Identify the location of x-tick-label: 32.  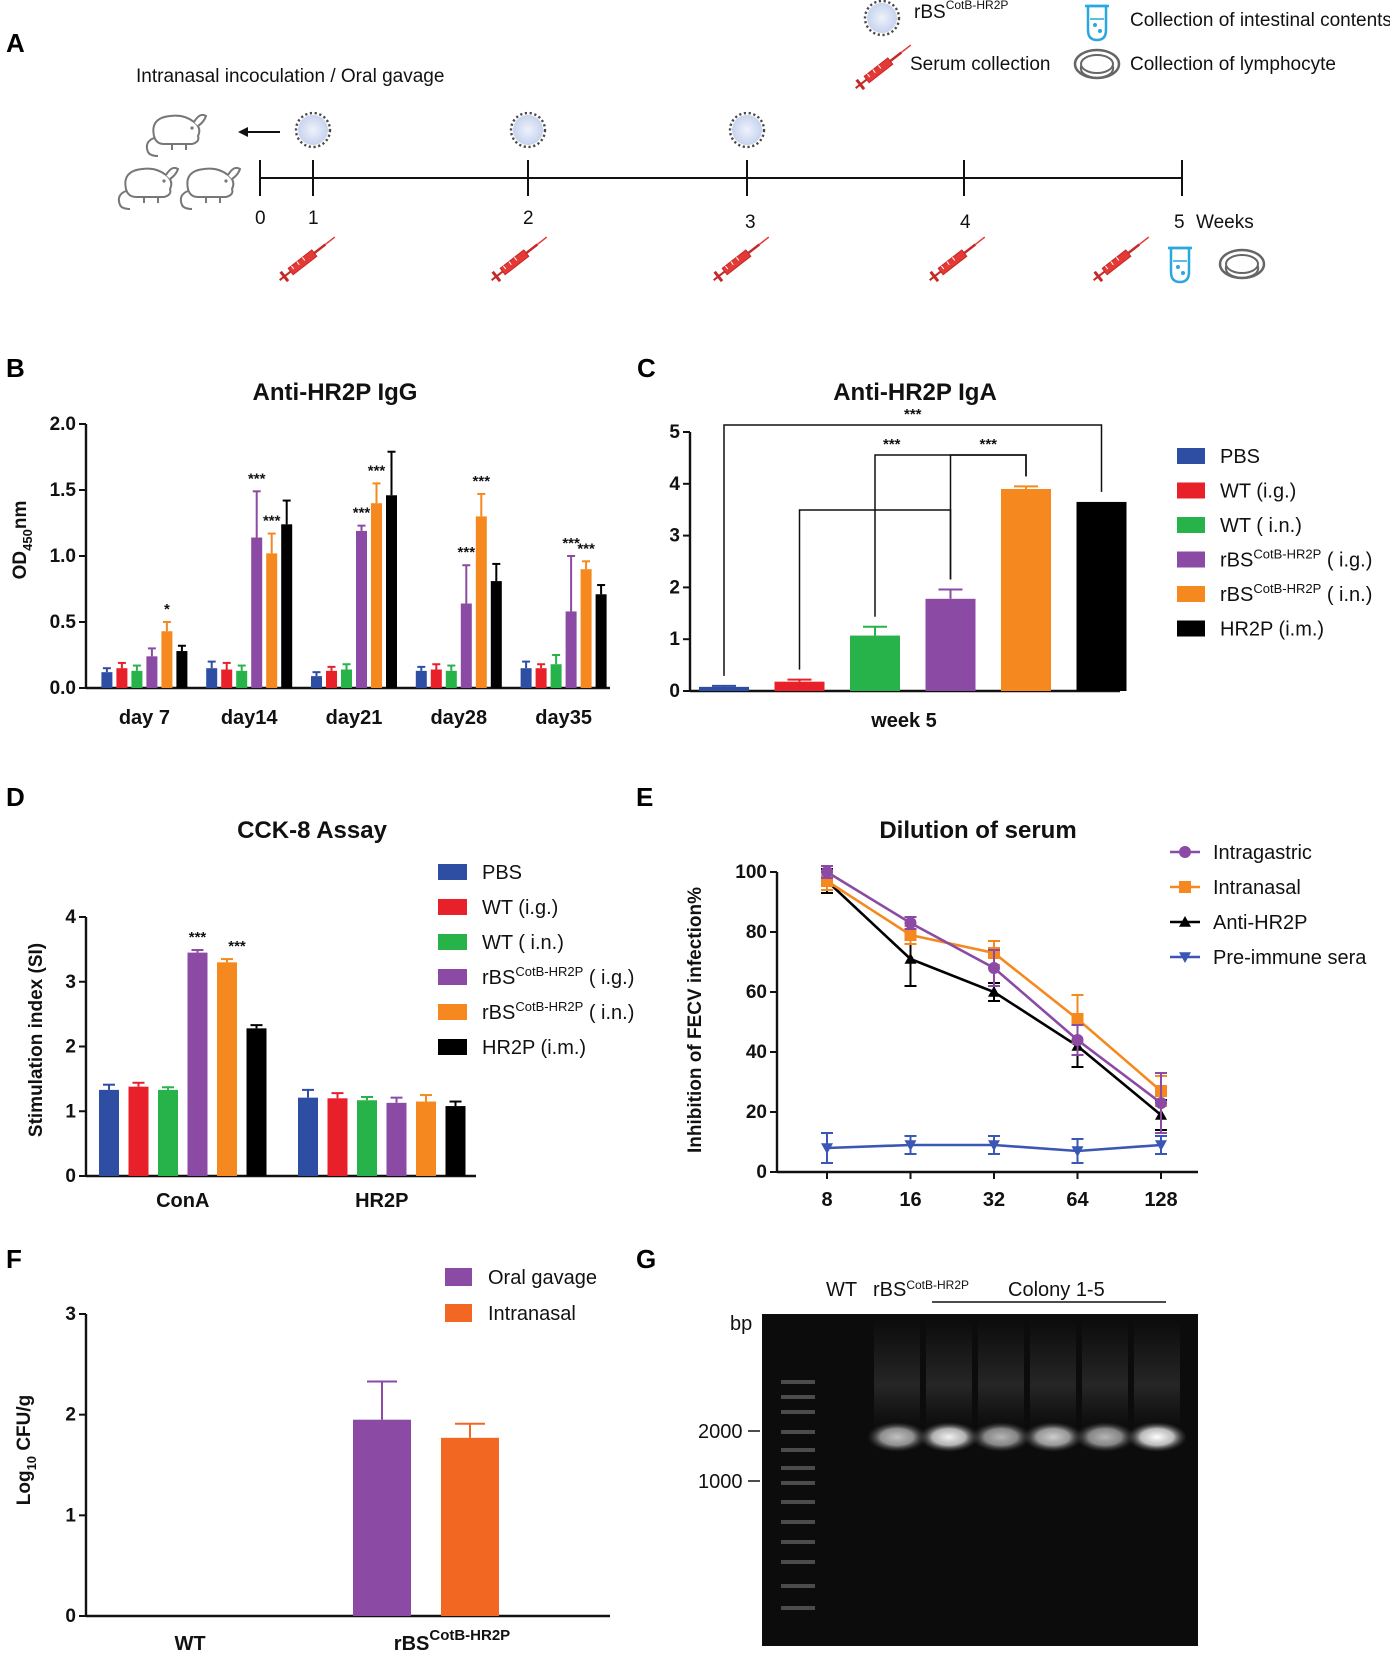
(994, 1200).